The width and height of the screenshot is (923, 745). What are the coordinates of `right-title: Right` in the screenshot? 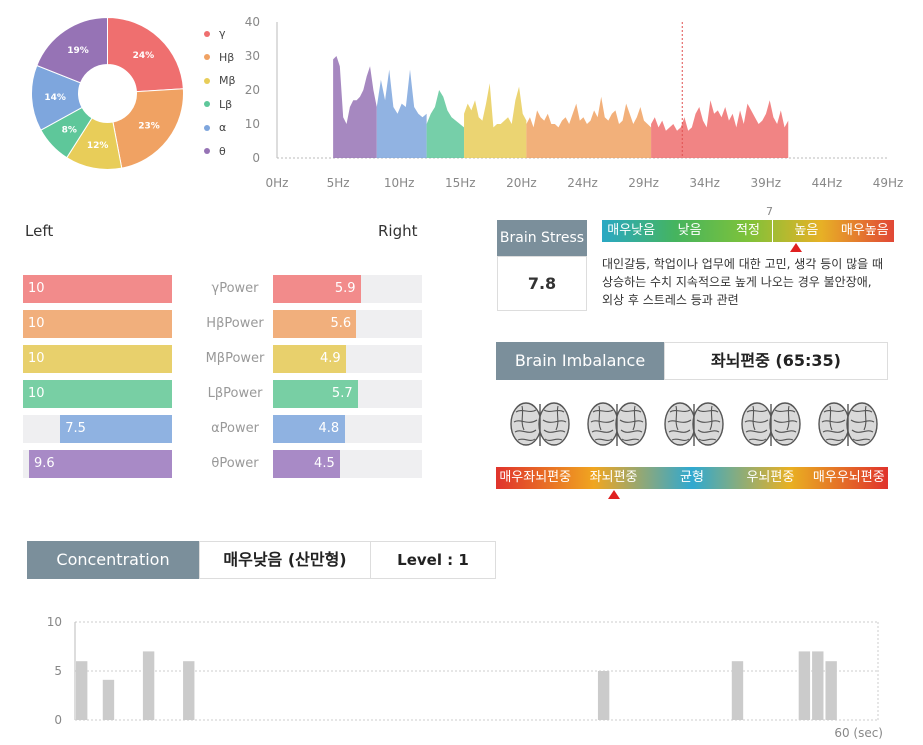 It's located at (398, 231).